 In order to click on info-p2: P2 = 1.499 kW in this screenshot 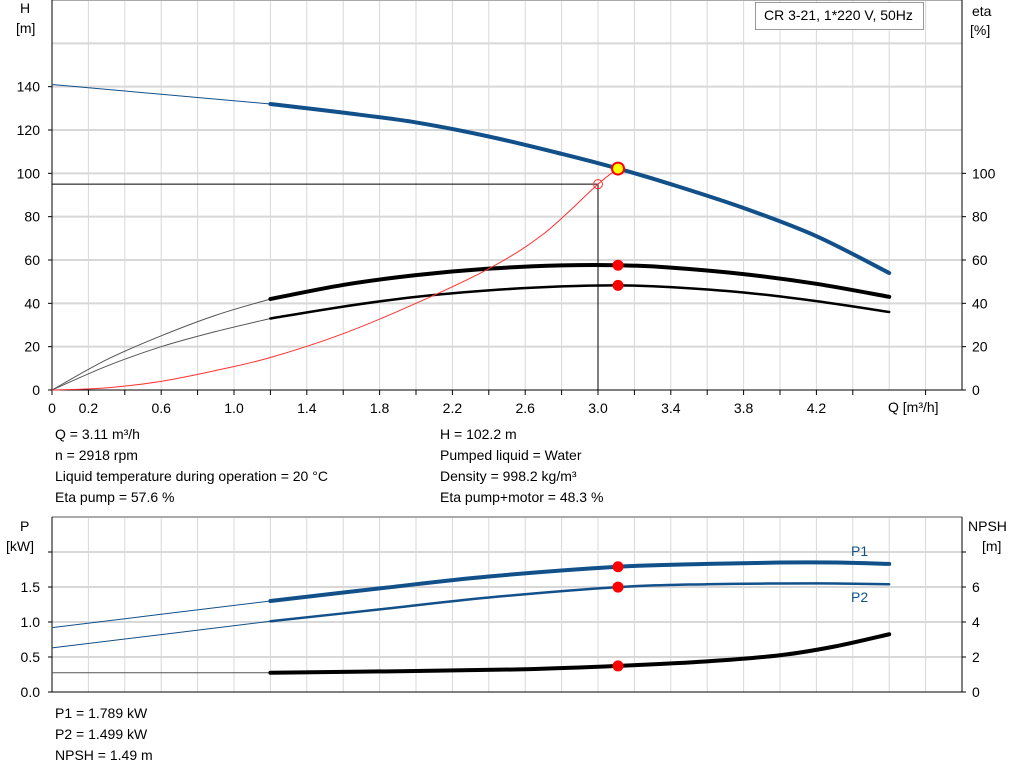, I will do `click(101, 734)`.